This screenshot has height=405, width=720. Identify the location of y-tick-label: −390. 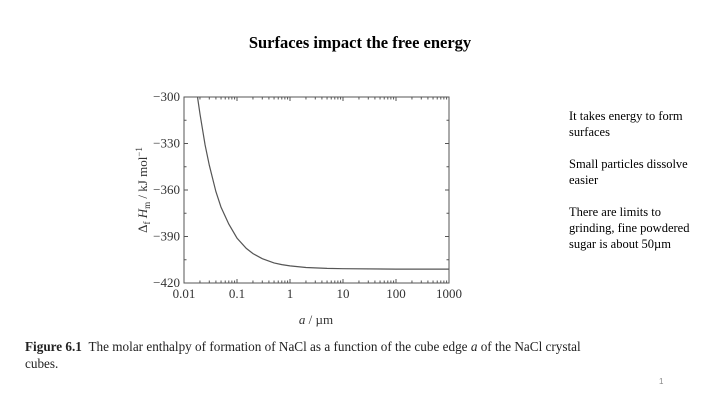
(166, 236).